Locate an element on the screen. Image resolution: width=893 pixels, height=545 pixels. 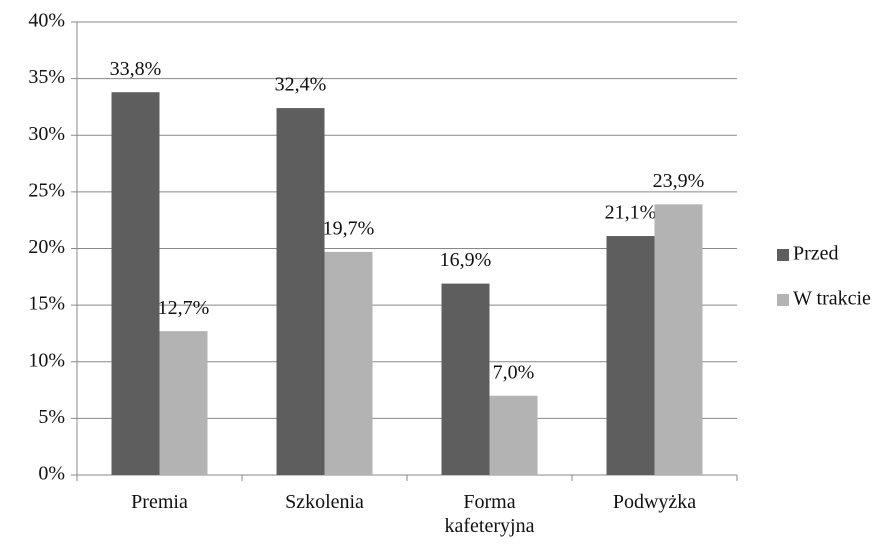
data-label: 16,9% is located at coordinates (466, 260).